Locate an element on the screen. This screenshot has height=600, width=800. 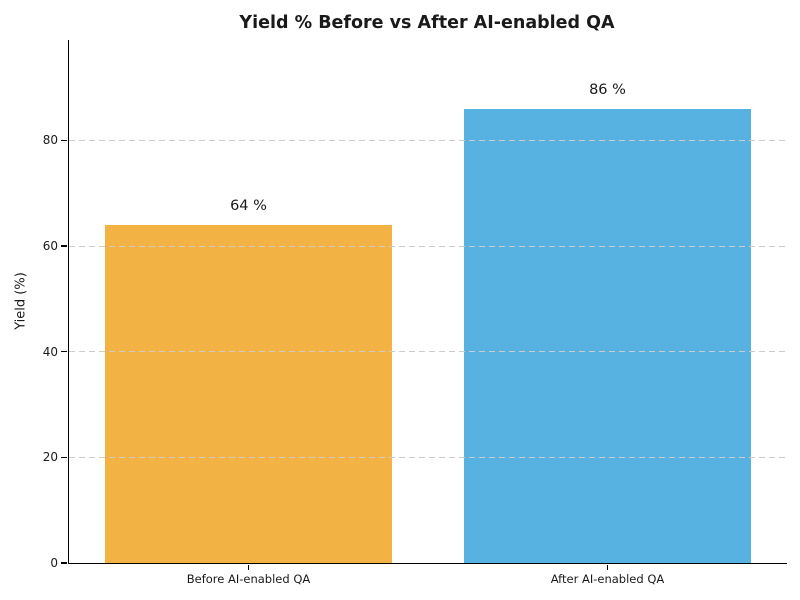
y-tick-label: 20 is located at coordinates (50, 457).